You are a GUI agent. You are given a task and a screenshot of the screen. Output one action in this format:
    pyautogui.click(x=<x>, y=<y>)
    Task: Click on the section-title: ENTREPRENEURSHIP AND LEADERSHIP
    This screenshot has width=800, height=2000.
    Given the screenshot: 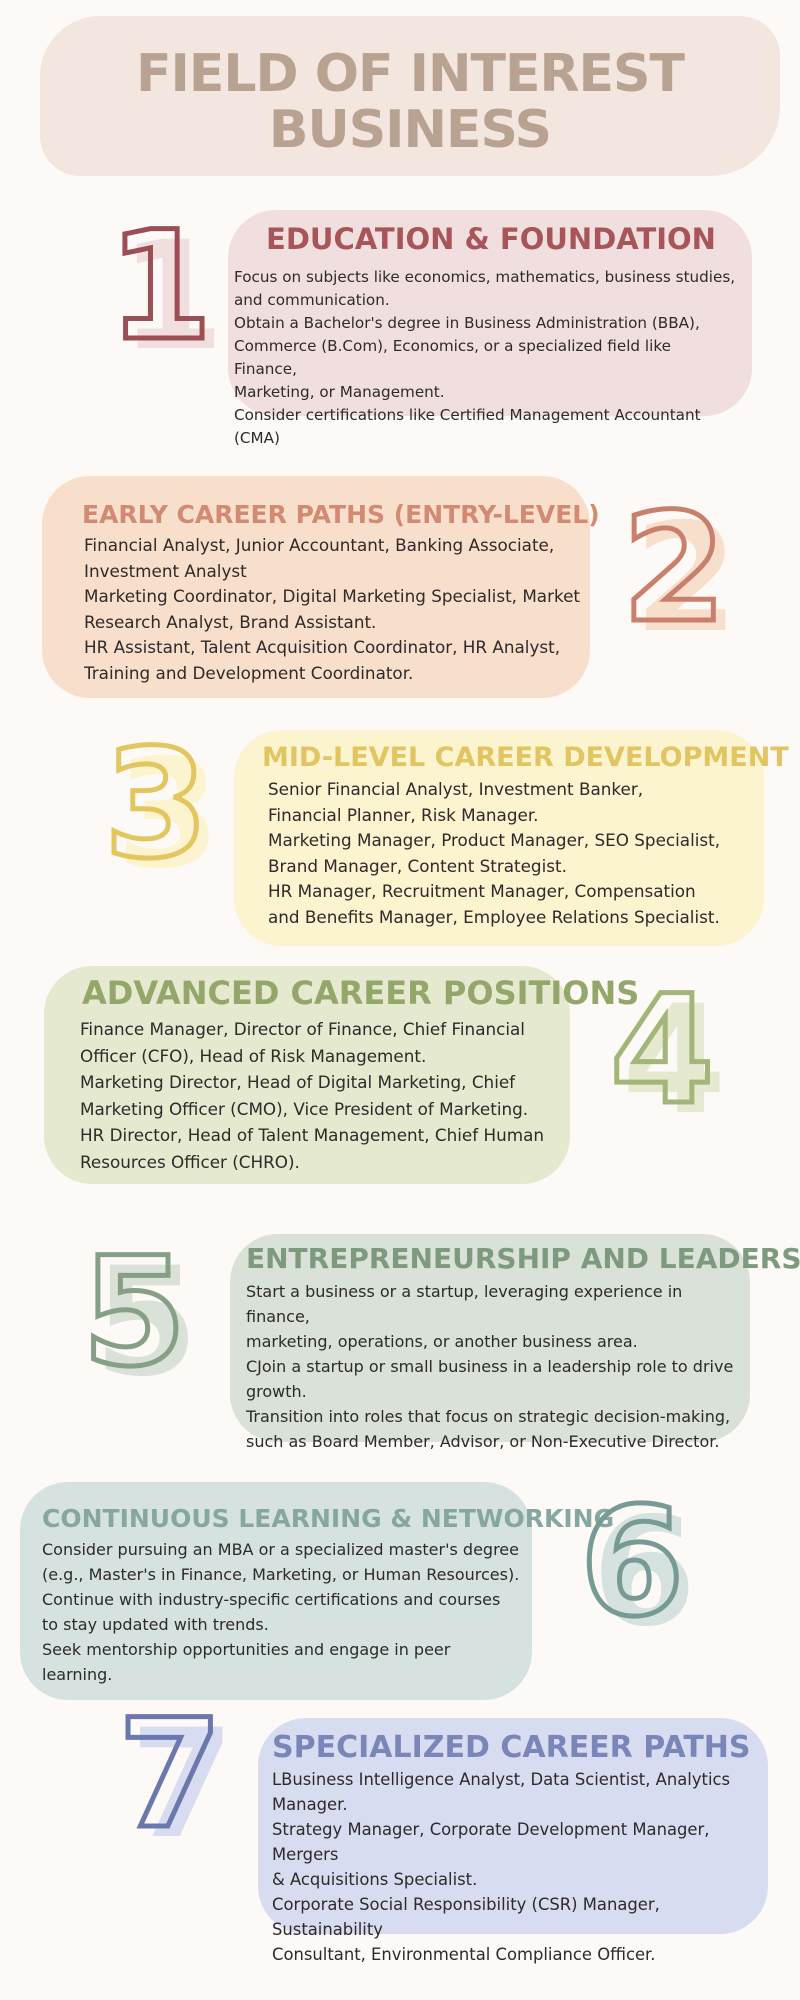 What is the action you would take?
    pyautogui.click(x=523, y=1258)
    